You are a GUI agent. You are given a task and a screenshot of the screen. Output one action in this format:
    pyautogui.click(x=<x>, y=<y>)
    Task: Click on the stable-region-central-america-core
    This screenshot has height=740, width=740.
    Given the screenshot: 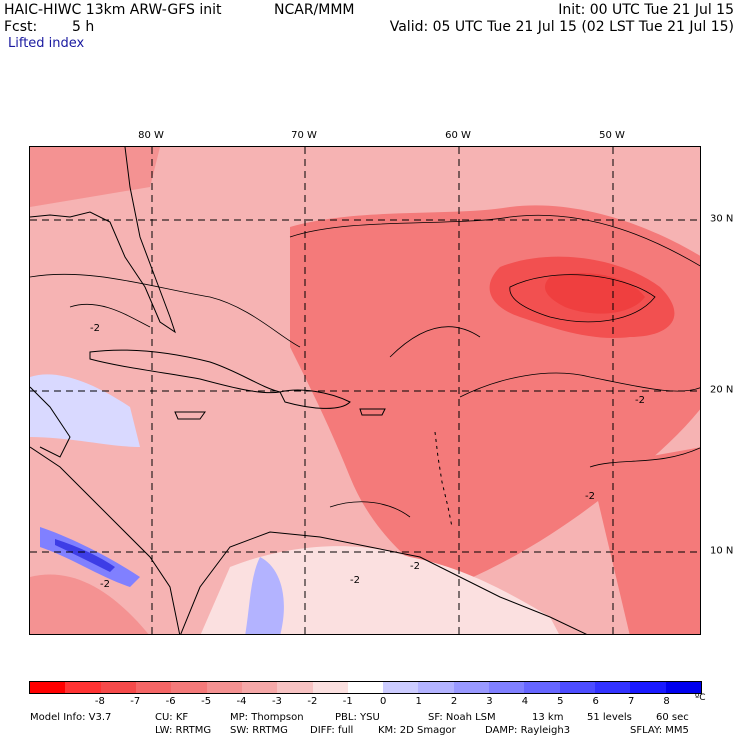 What is the action you would take?
    pyautogui.click(x=85, y=555)
    